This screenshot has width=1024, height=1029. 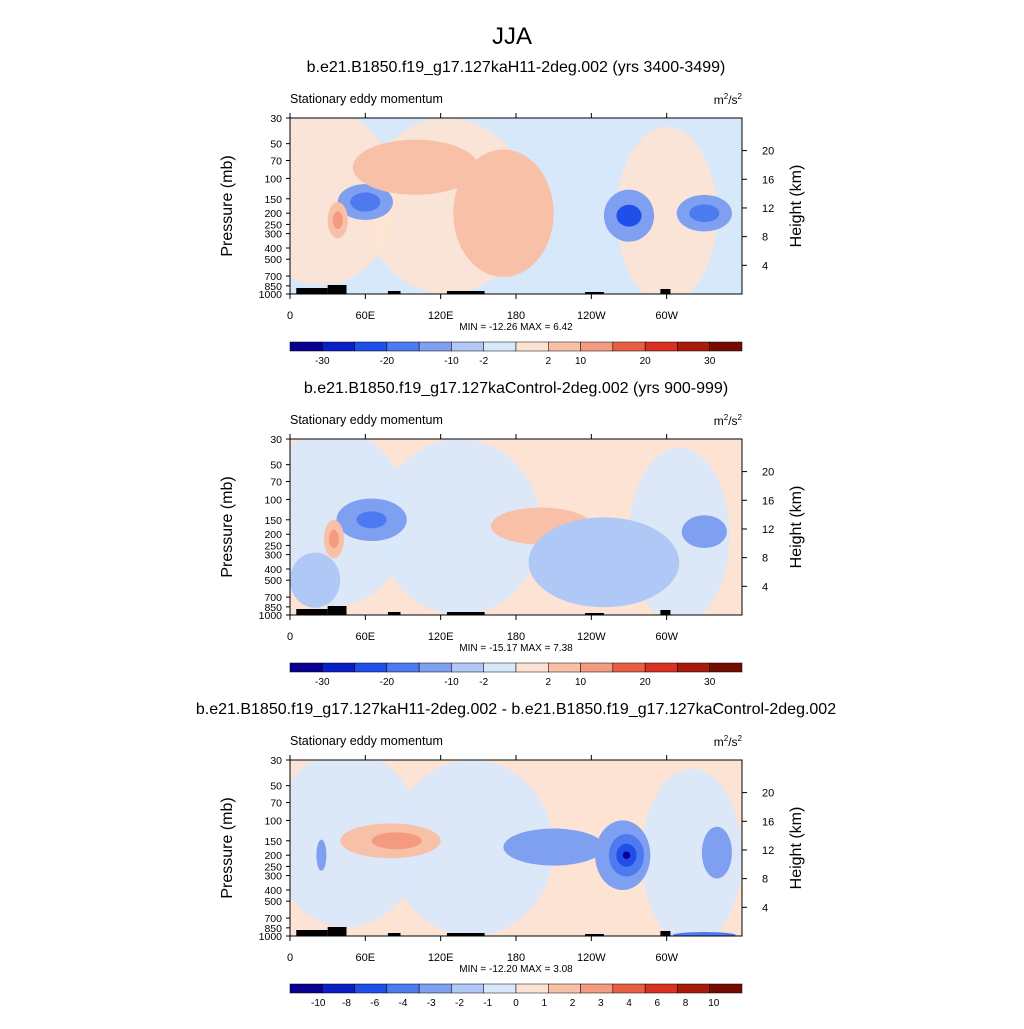 I want to click on colorbar-label: -2, so click(x=483, y=361).